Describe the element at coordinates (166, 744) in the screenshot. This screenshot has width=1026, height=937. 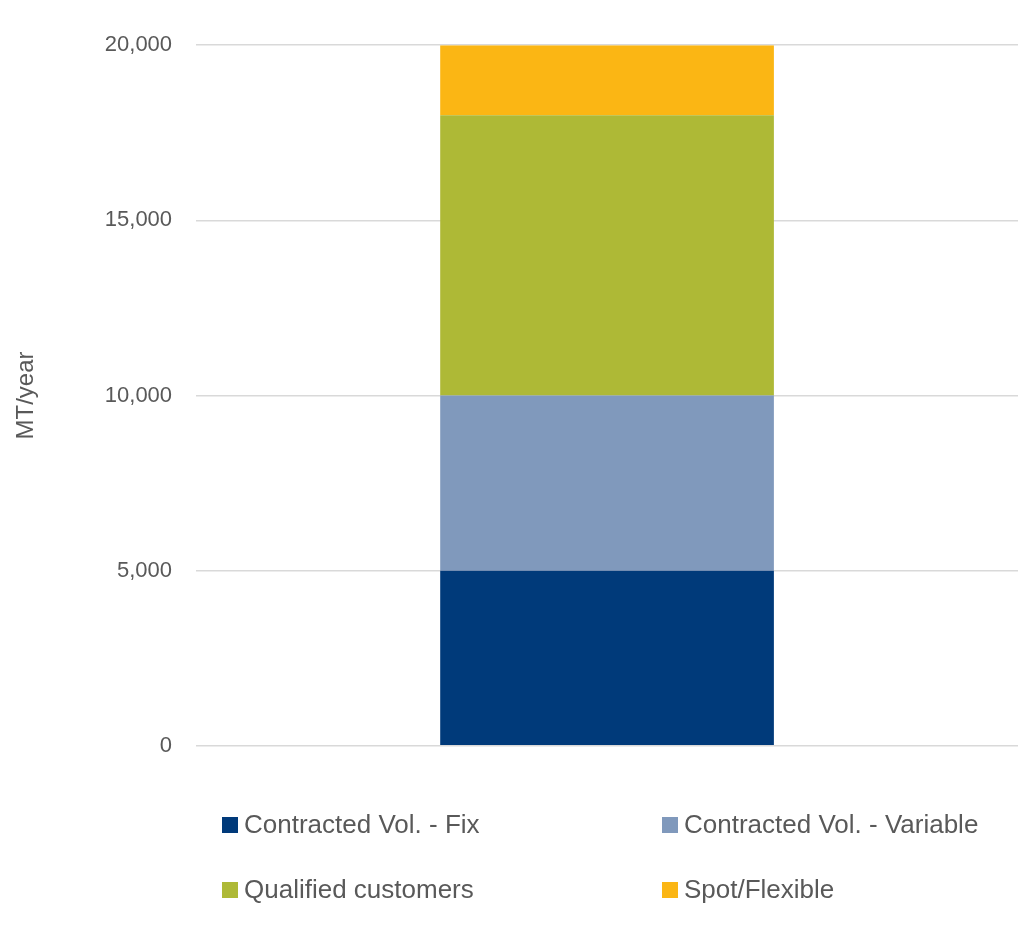
I see `y-tick-label: 0` at that location.